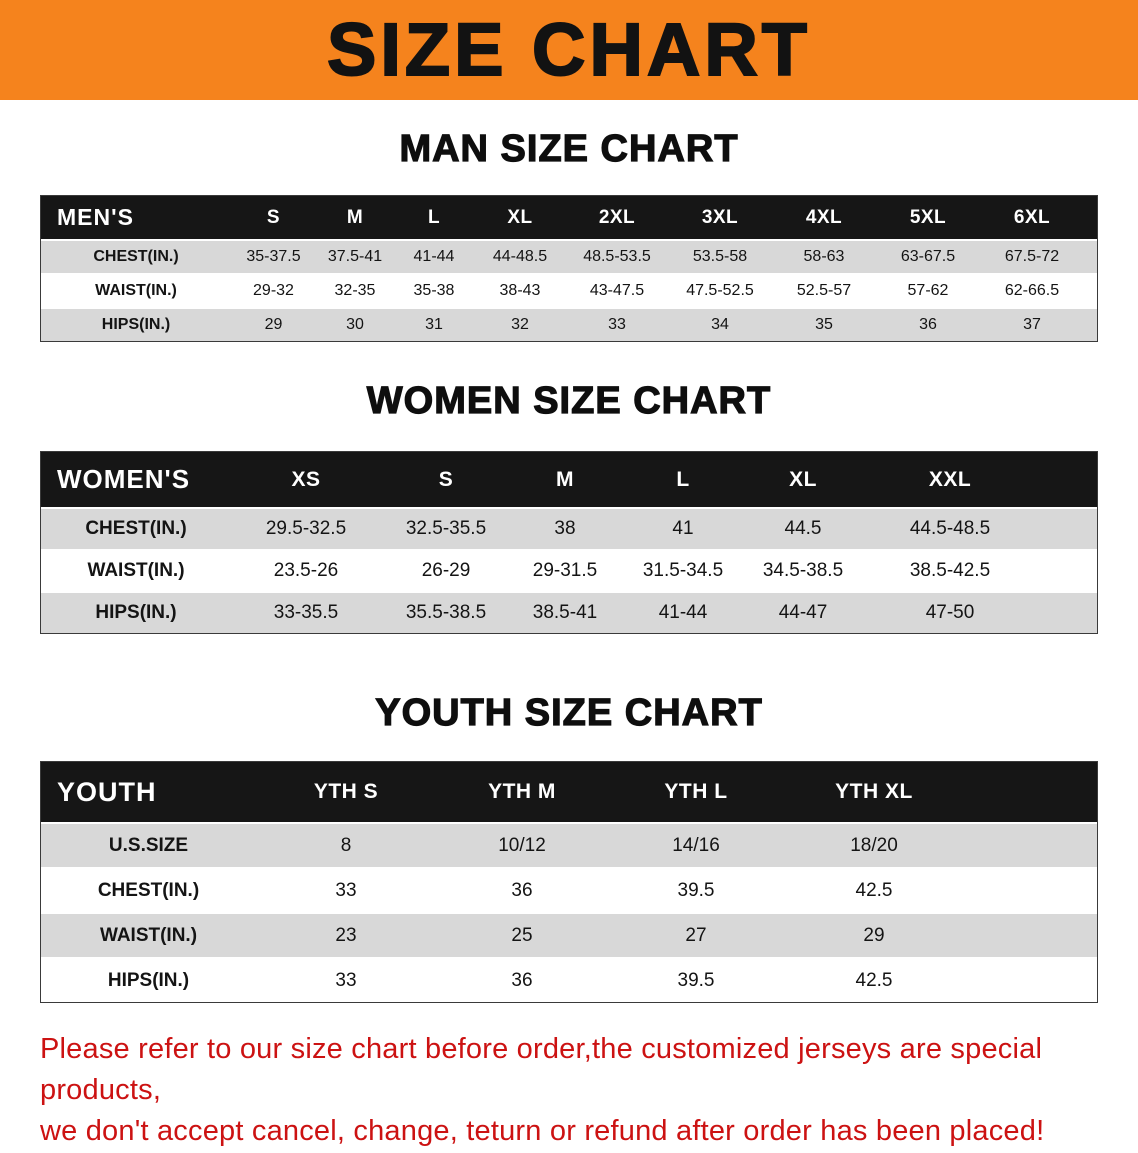 This screenshot has height=1153, width=1138. I want to click on cell-value: 25, so click(522, 935).